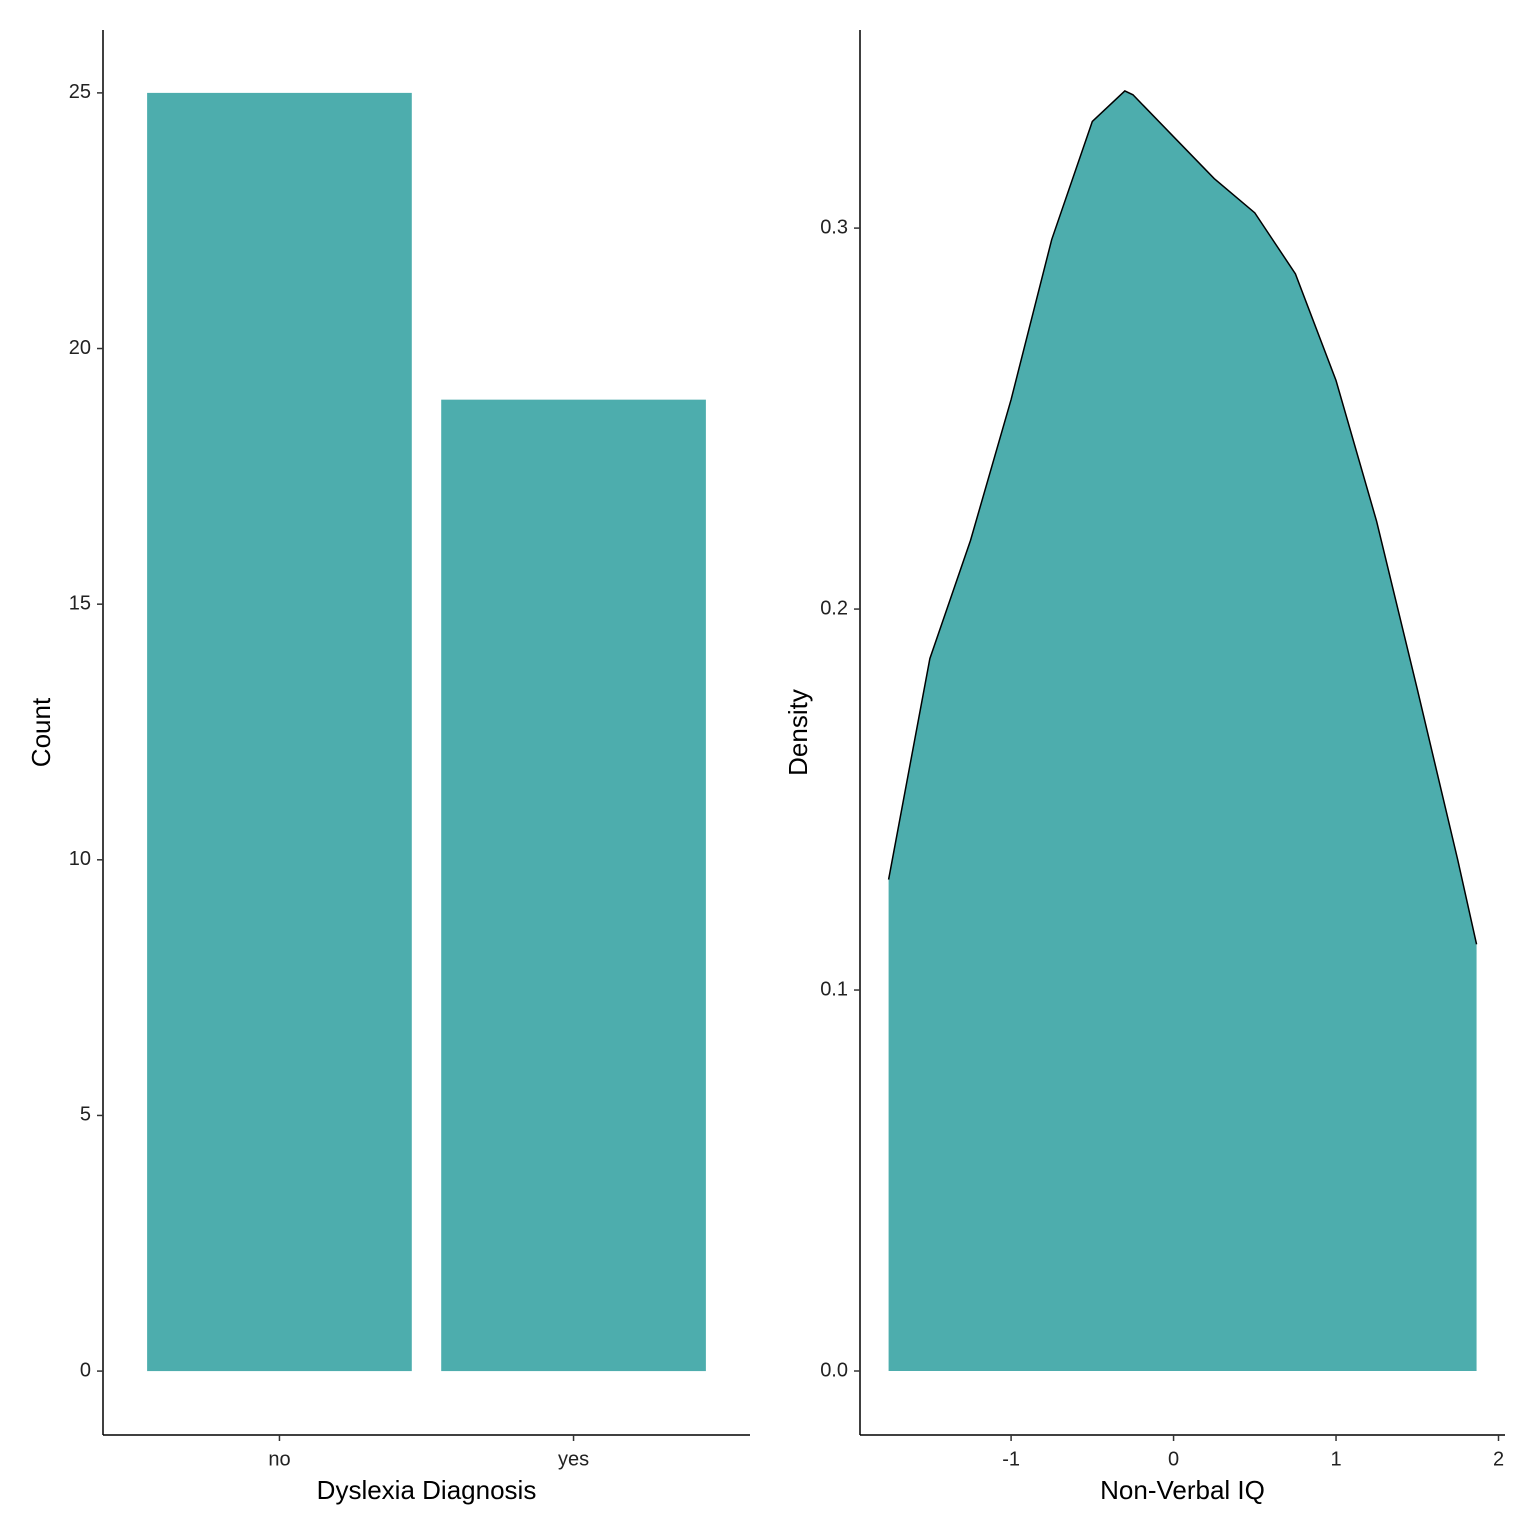  Describe the element at coordinates (80, 348) in the screenshot. I see `y-tick-label: 20` at that location.